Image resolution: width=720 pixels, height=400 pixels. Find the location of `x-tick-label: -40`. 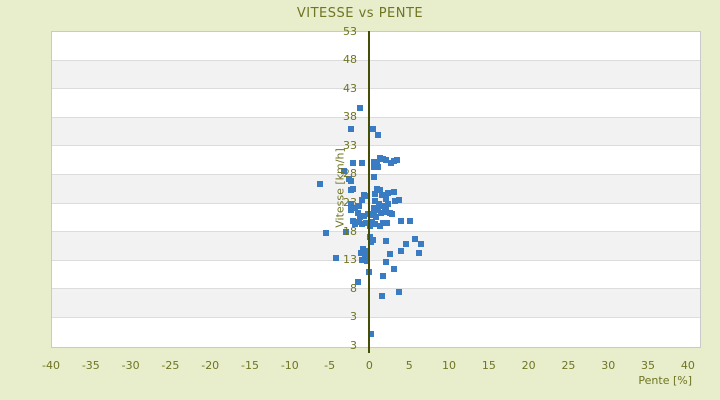

x-tick-label: -40 is located at coordinates (51, 365).